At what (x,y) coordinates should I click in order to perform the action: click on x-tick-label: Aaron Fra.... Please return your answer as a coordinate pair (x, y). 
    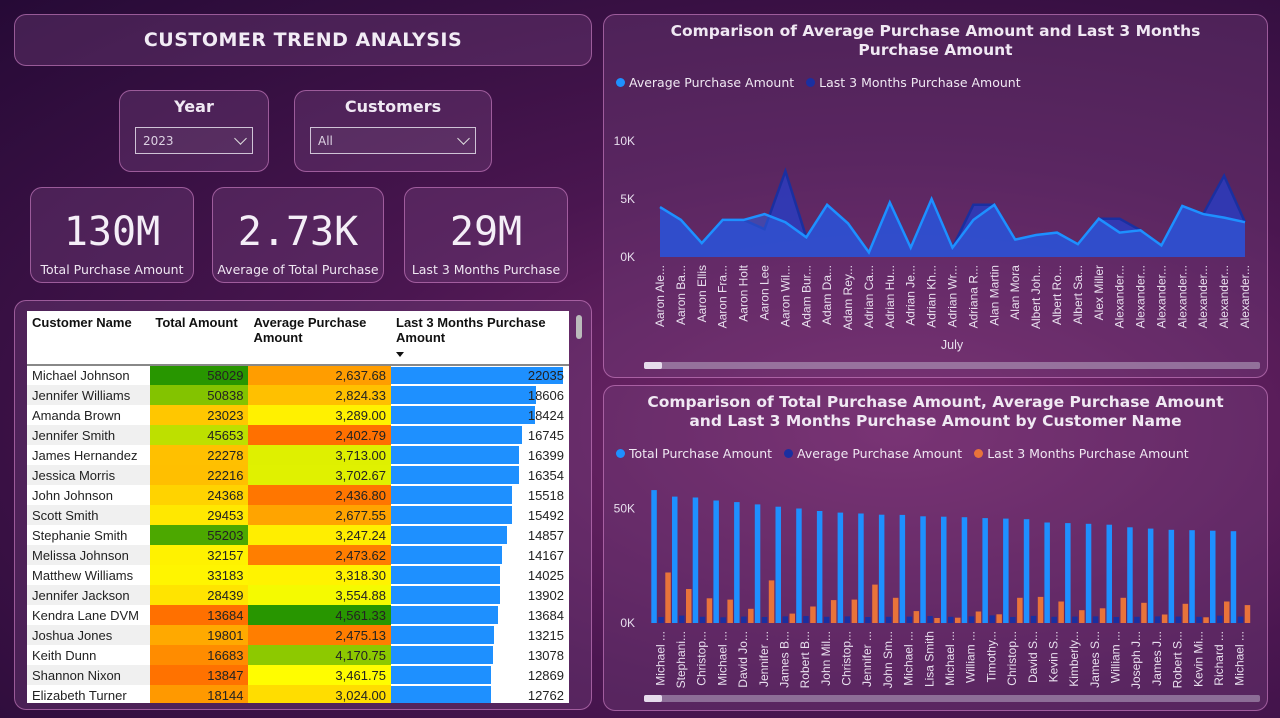
    Looking at the image, I should click on (723, 296).